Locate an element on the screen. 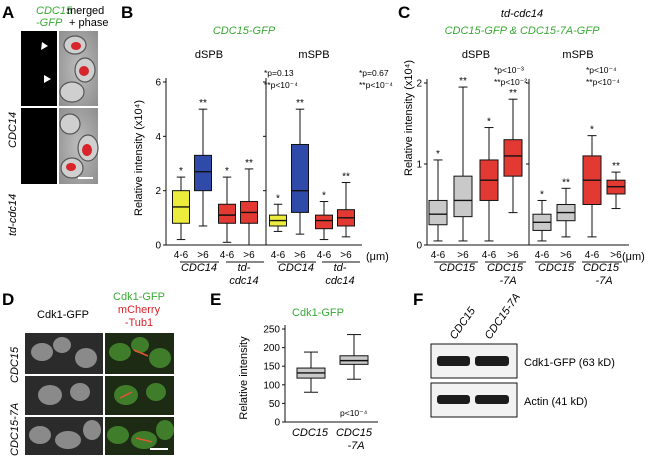  y-tick-label: 50 is located at coordinates (275, 404).